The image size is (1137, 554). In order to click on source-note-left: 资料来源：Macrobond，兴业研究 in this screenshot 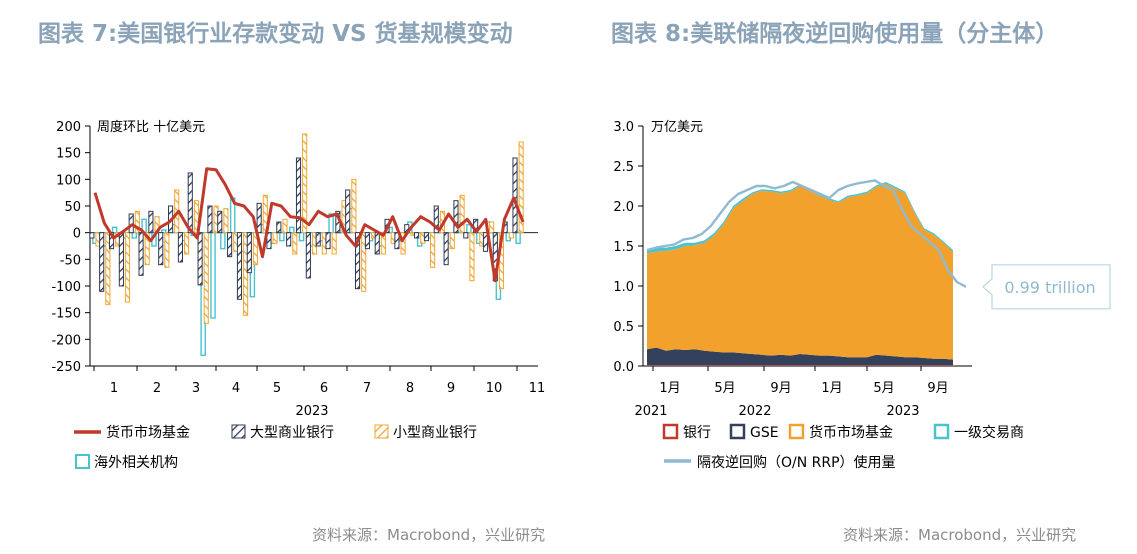, I will do `click(429, 535)`.